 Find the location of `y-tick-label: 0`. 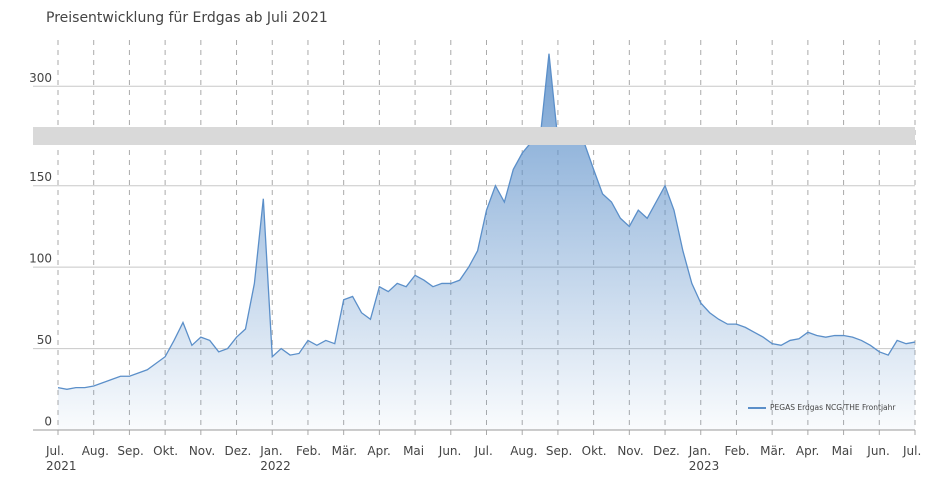

y-tick-label: 0 is located at coordinates (48, 422).